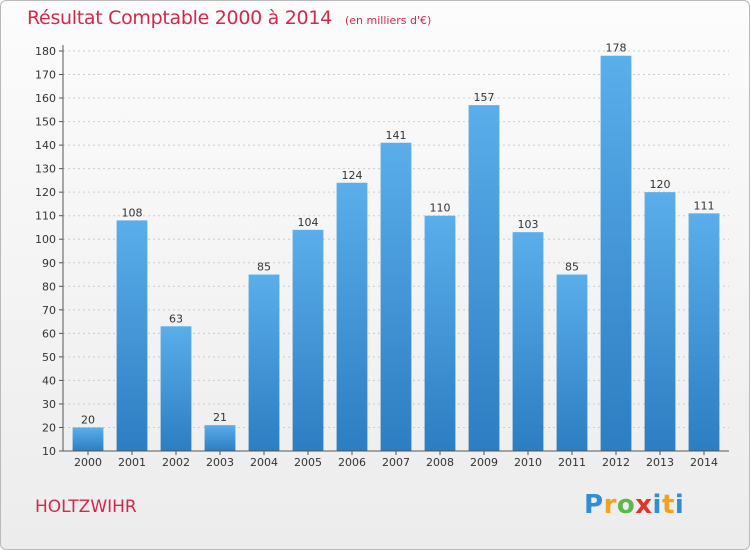 This screenshot has width=750, height=550. I want to click on y-tick-label: 30, so click(49, 404).